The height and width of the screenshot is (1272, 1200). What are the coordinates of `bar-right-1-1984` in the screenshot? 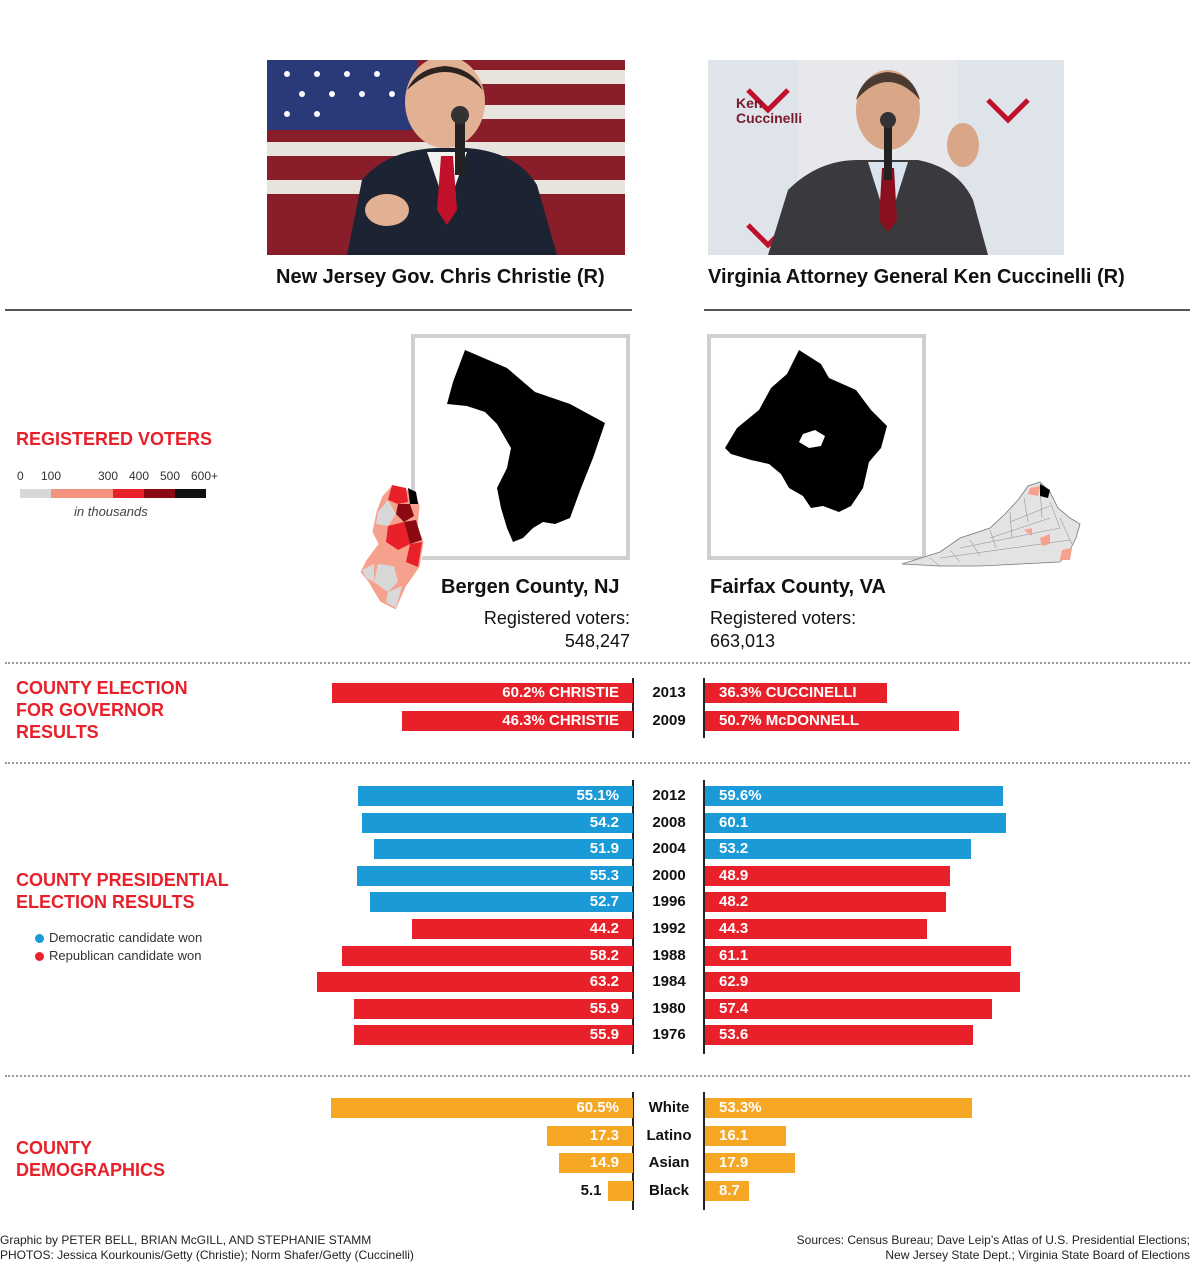 It's located at (862, 982).